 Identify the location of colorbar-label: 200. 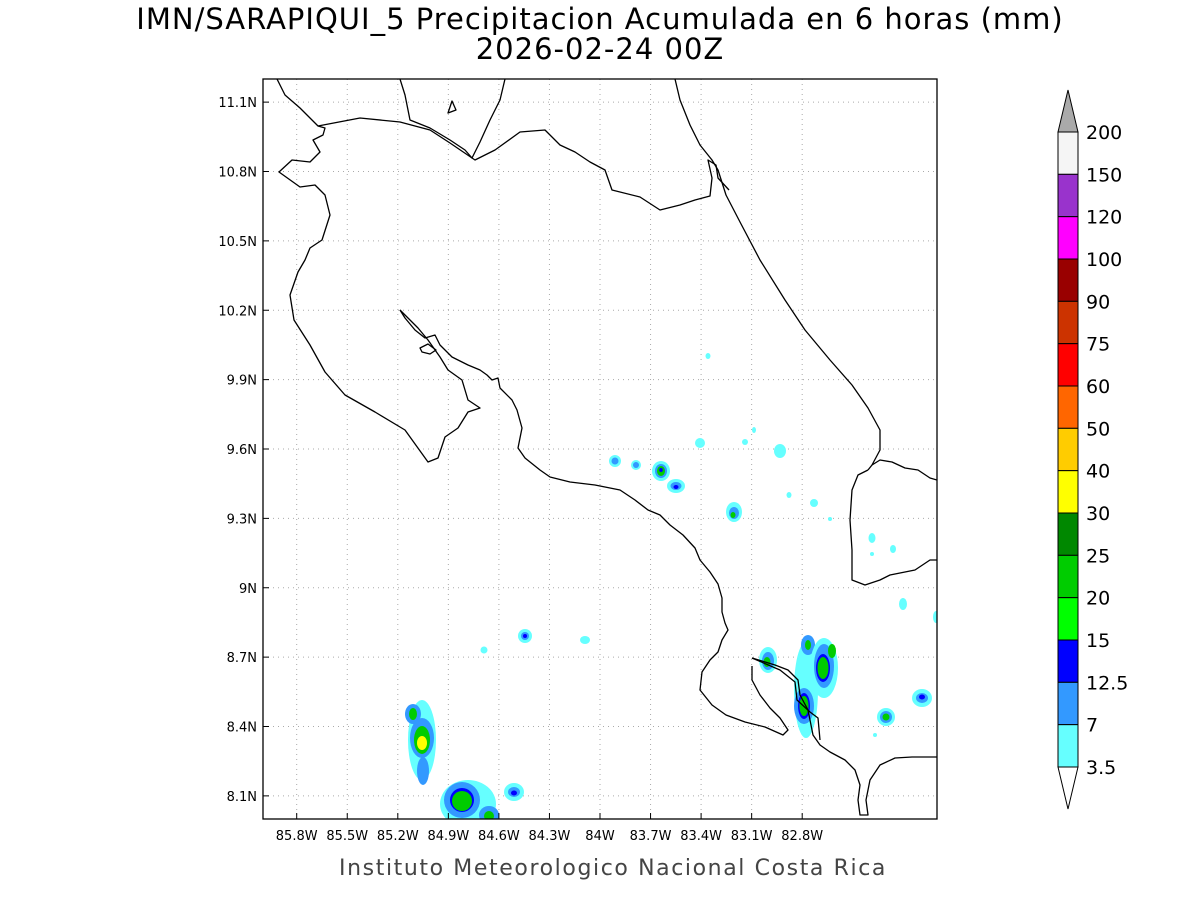
(1104, 133).